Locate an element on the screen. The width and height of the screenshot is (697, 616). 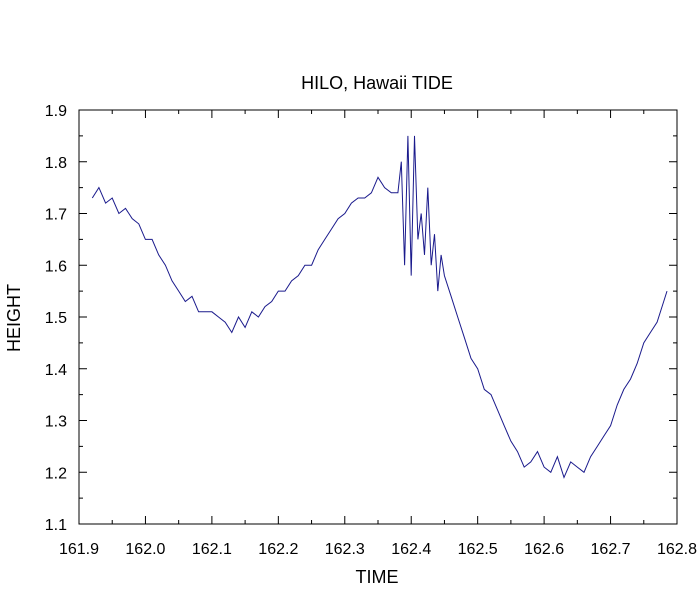
x-tick-label: 162.2 is located at coordinates (278, 549).